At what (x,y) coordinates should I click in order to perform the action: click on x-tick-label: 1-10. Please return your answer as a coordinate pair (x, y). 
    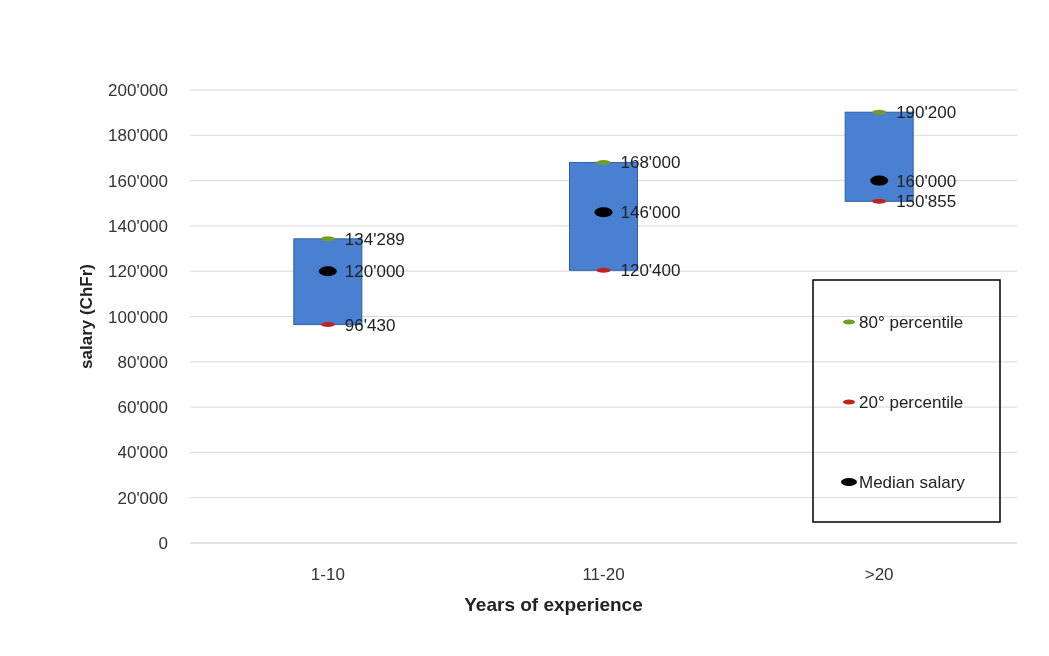
    Looking at the image, I should click on (327, 574).